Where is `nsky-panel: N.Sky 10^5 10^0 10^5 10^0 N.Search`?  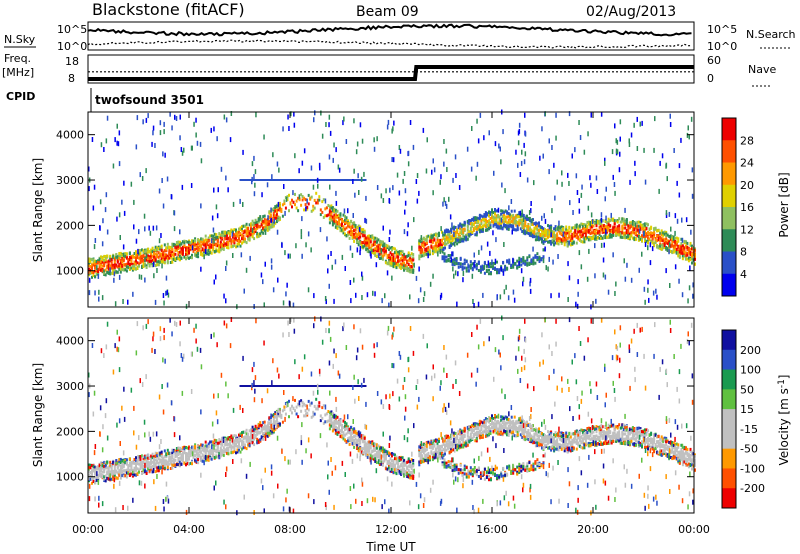 nsky-panel: N.Sky 10^5 10^0 10^5 10^0 N.Search is located at coordinates (400, 37).